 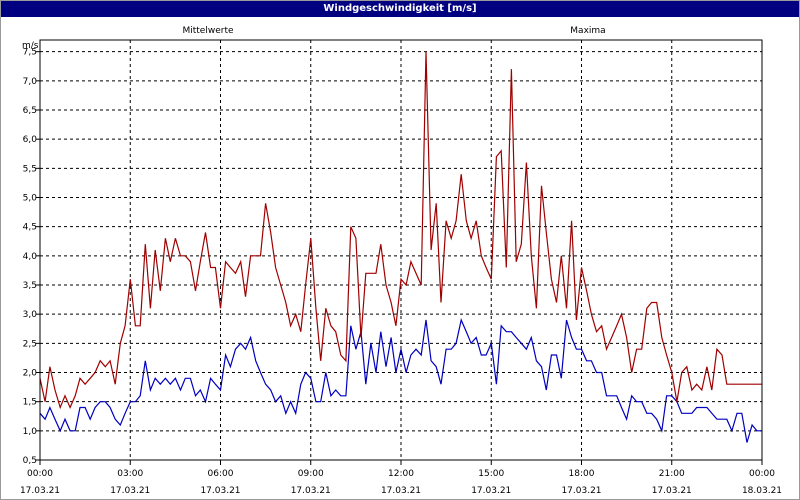 What do you see at coordinates (582, 474) in the screenshot?
I see `x-tick-time: 18:00` at bounding box center [582, 474].